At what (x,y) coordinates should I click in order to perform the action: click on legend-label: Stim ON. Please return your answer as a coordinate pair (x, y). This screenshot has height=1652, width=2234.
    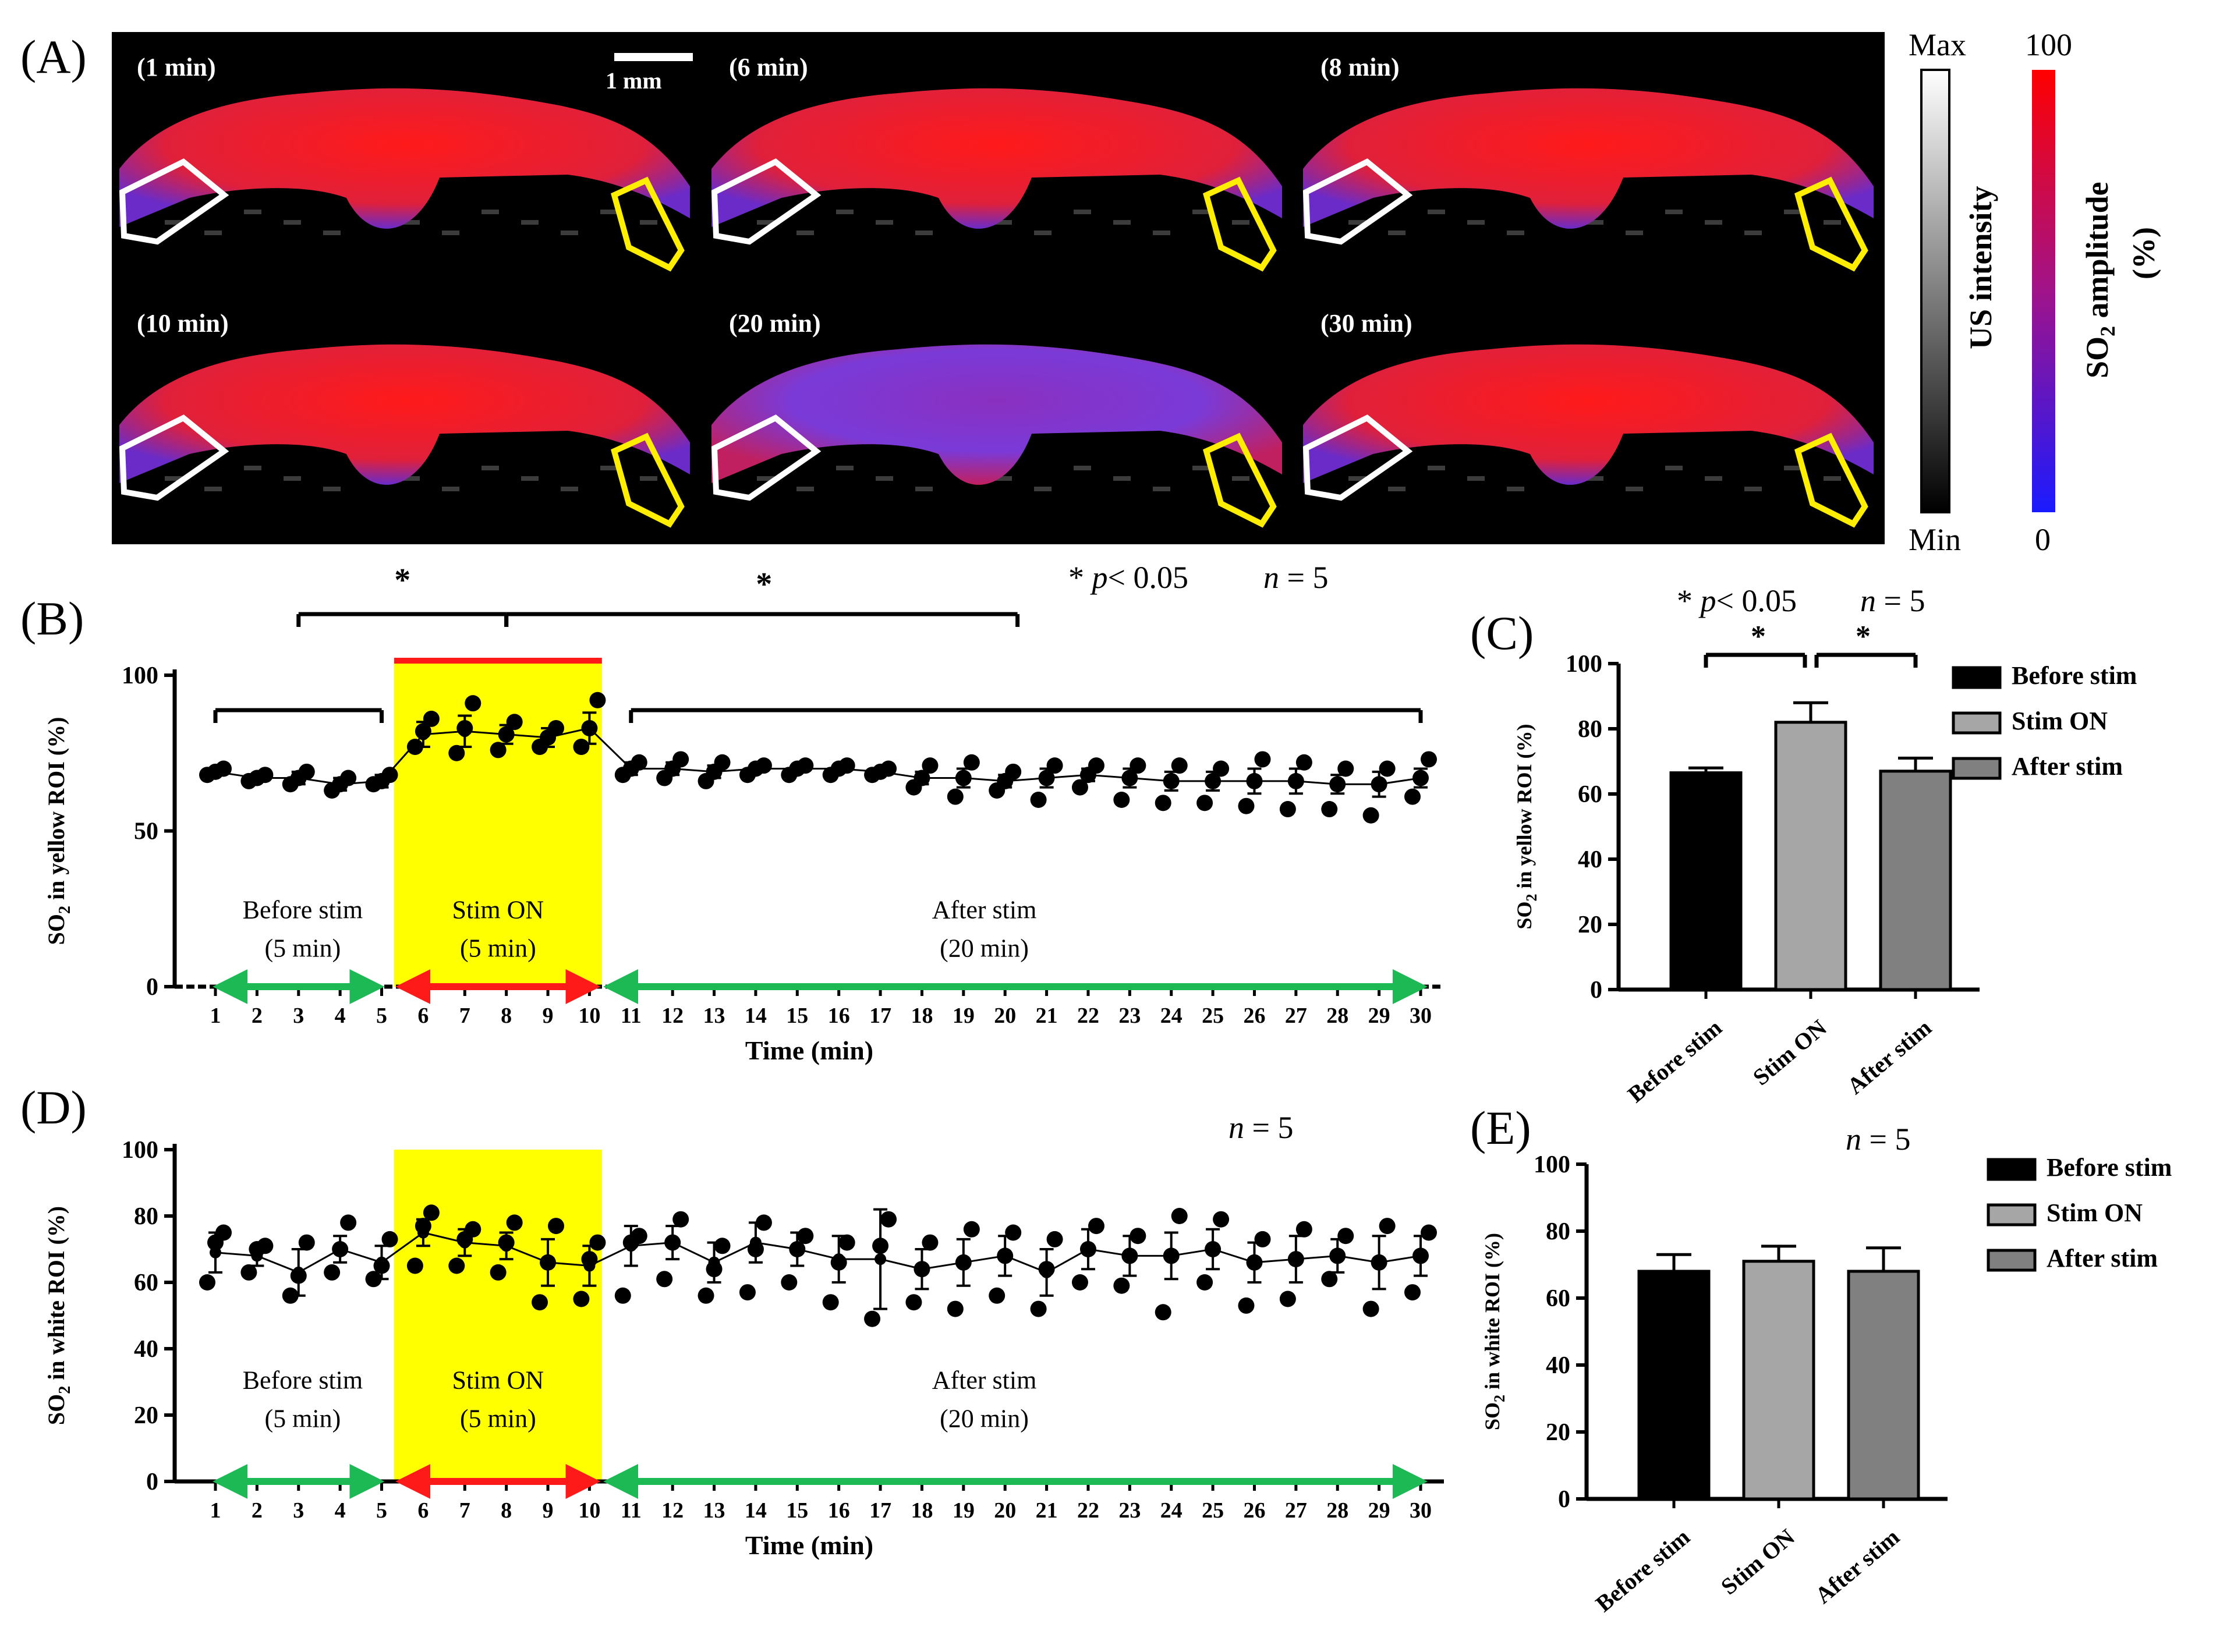
    Looking at the image, I should click on (2095, 1213).